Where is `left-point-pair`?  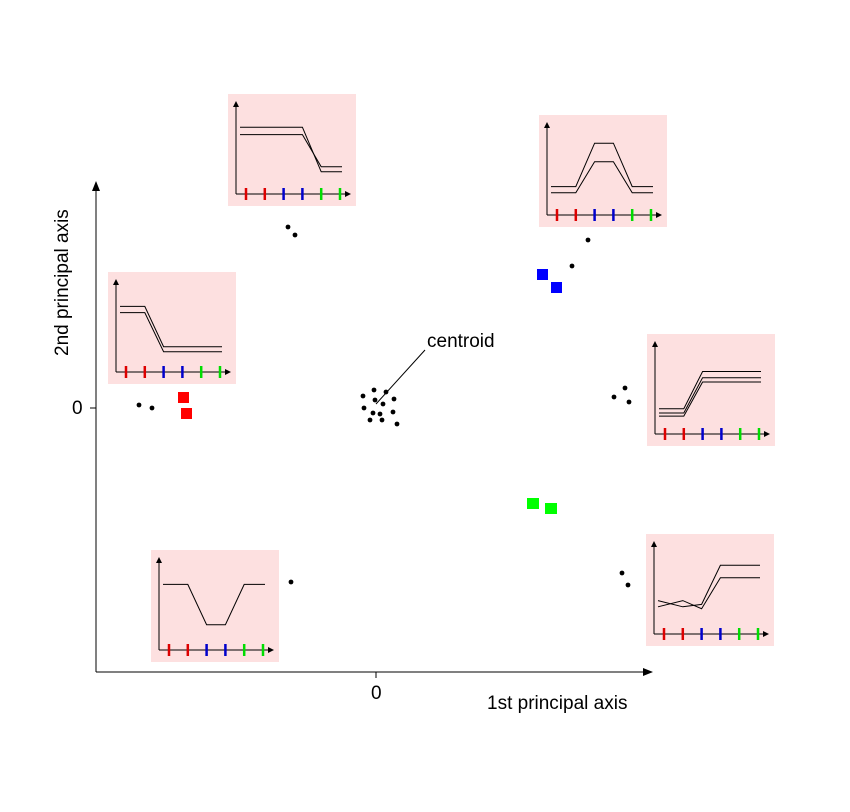 left-point-pair is located at coordinates (145, 406).